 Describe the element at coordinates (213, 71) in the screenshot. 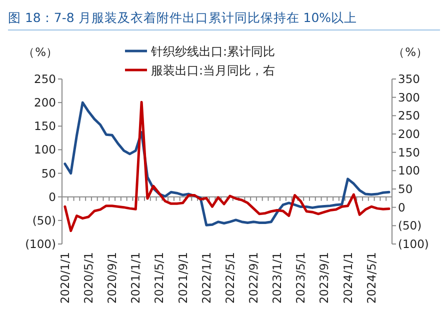

I see `legend-label: 服装出口:当月同比，右` at that location.